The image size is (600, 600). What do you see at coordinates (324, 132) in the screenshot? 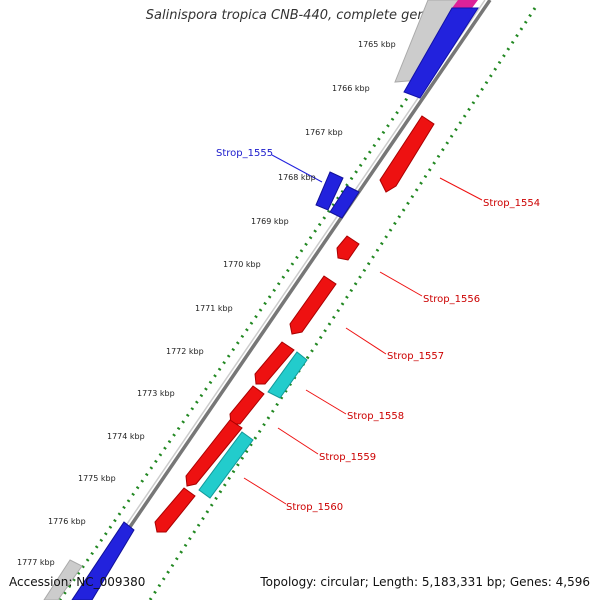
I see `tick-label: 1767 kbp` at bounding box center [324, 132].